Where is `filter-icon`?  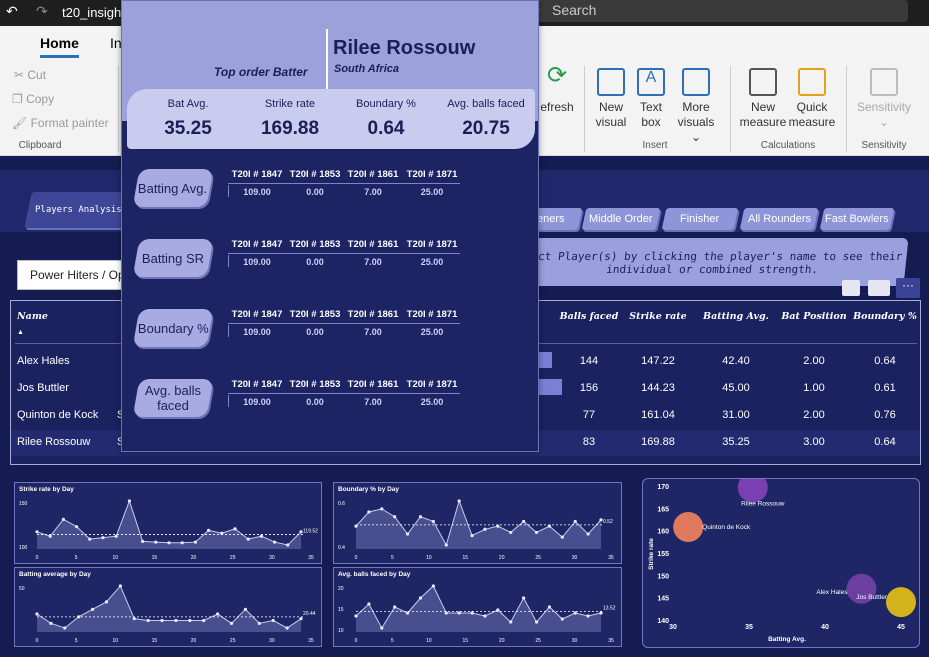
filter-icon is located at coordinates (851, 288).